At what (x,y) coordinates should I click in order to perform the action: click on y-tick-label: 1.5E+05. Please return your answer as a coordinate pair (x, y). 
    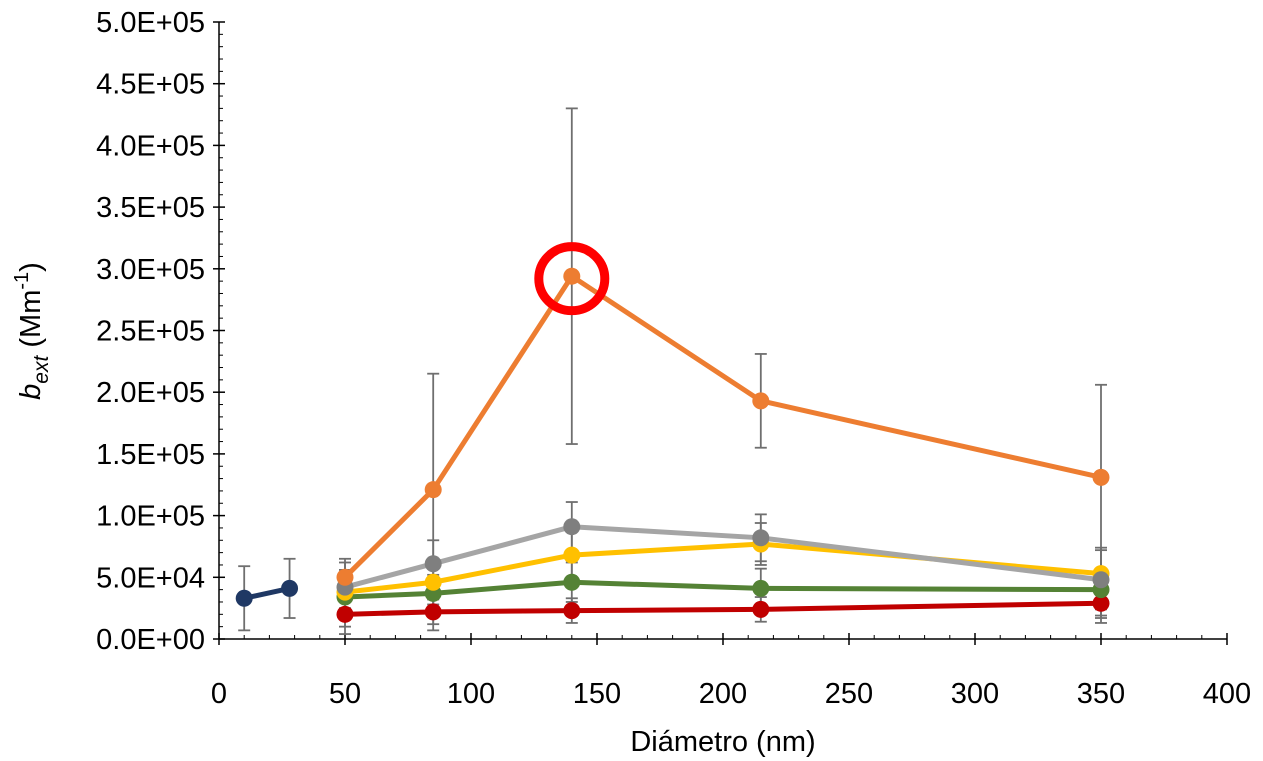
    Looking at the image, I should click on (150, 455).